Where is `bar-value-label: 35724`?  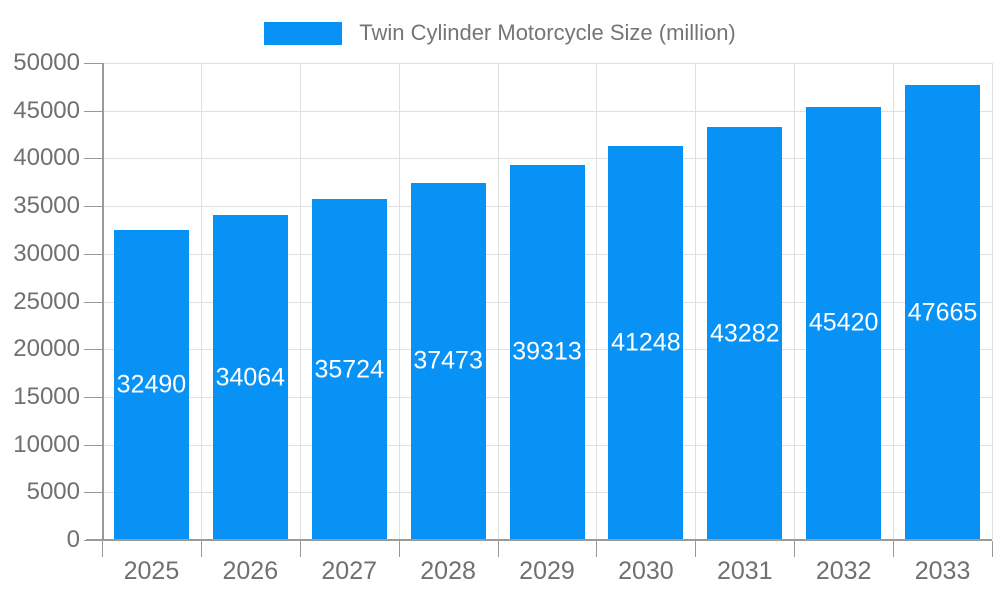
bar-value-label: 35724 is located at coordinates (349, 369).